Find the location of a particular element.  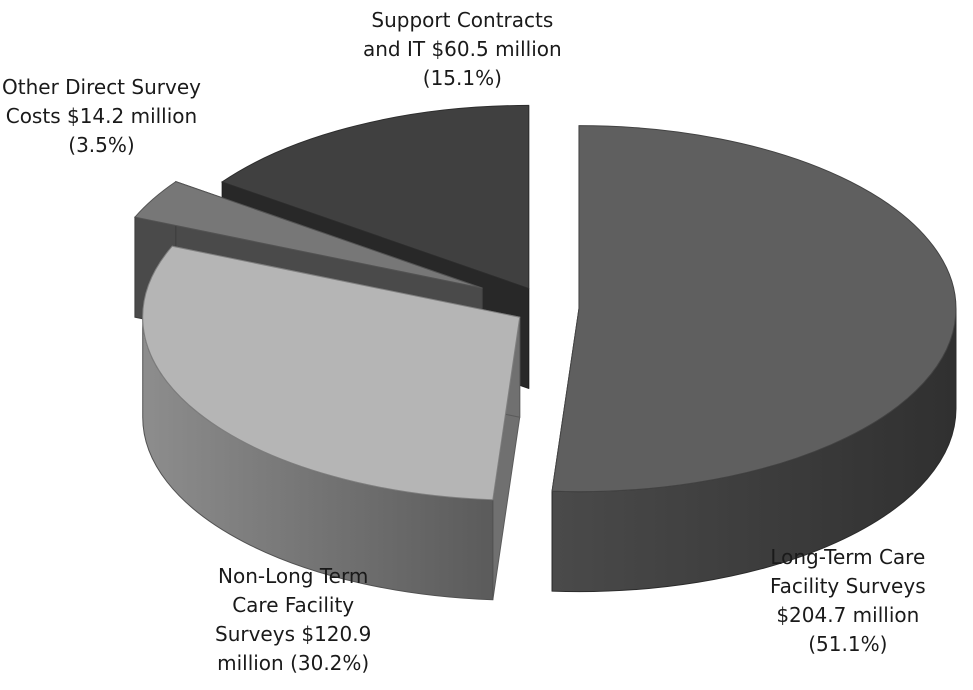

pie-slice-non-long-term-care is located at coordinates (331, 373).